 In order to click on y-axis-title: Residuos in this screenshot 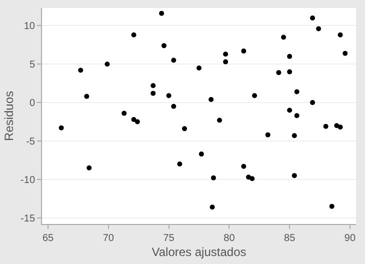, I will do `click(9, 116)`.